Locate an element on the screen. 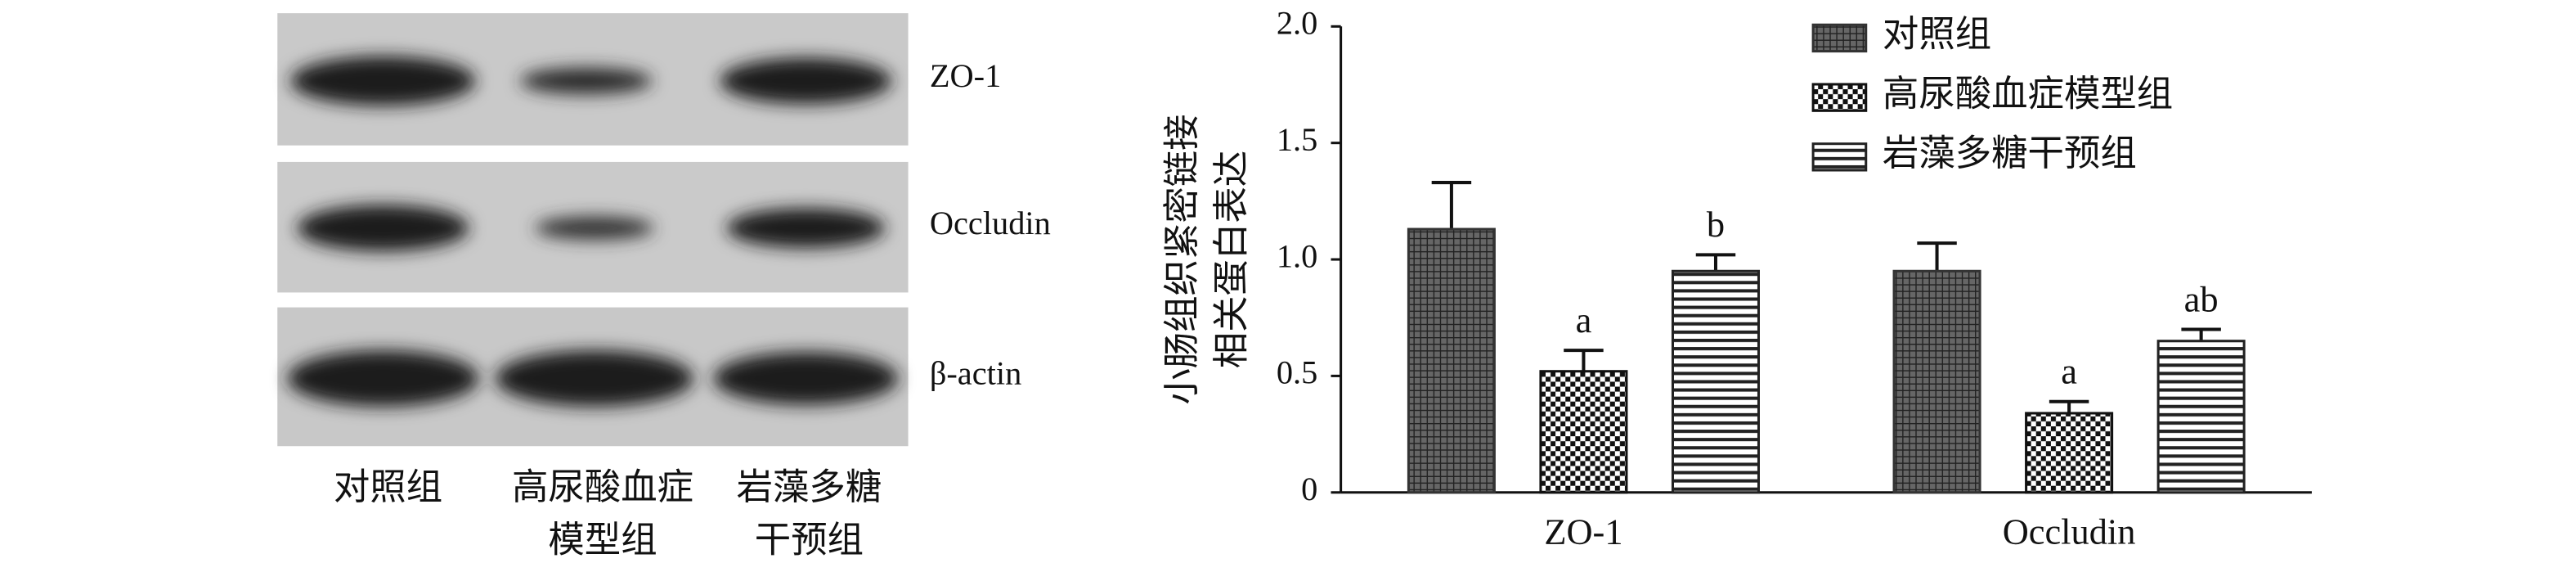  band-label: ZO-1 is located at coordinates (966, 75).